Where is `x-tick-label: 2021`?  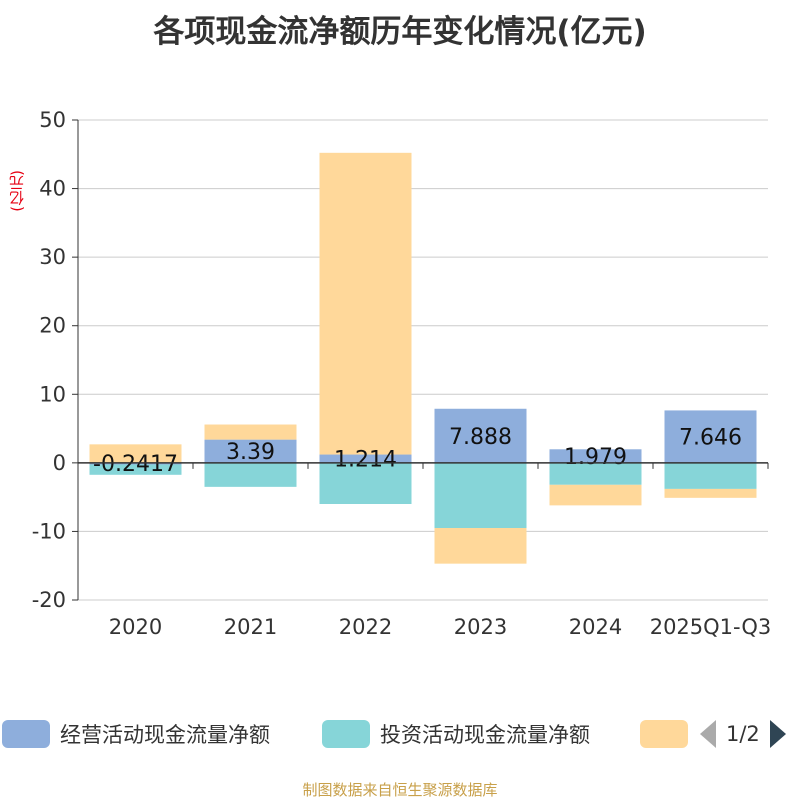 x-tick-label: 2021 is located at coordinates (250, 627).